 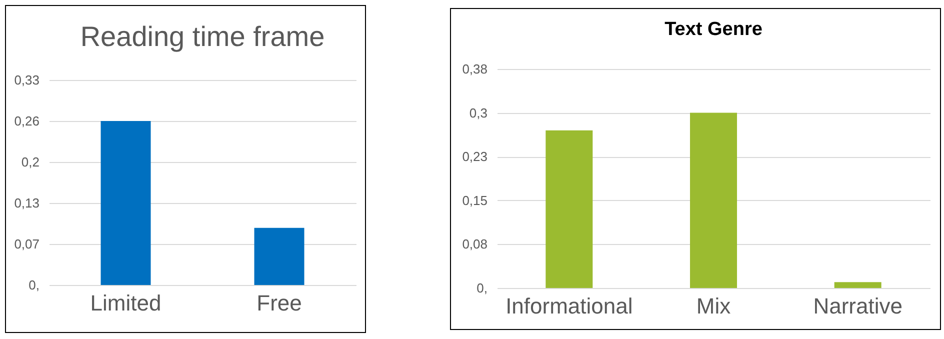 What do you see at coordinates (478, 112) in the screenshot?
I see `y-tick-label: 0,3` at bounding box center [478, 112].